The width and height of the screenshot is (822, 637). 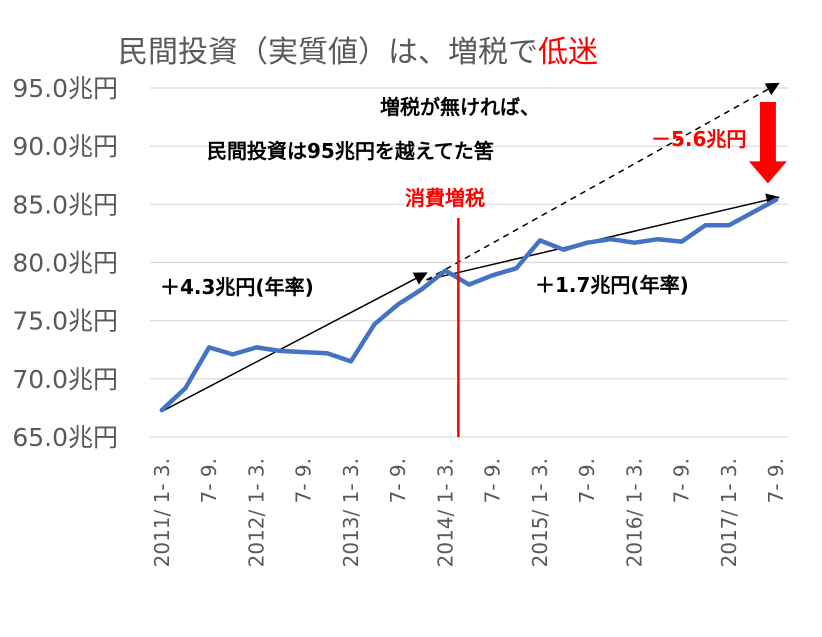 I want to click on x-tick-label: 2012/ 1- 3., so click(x=256, y=512).